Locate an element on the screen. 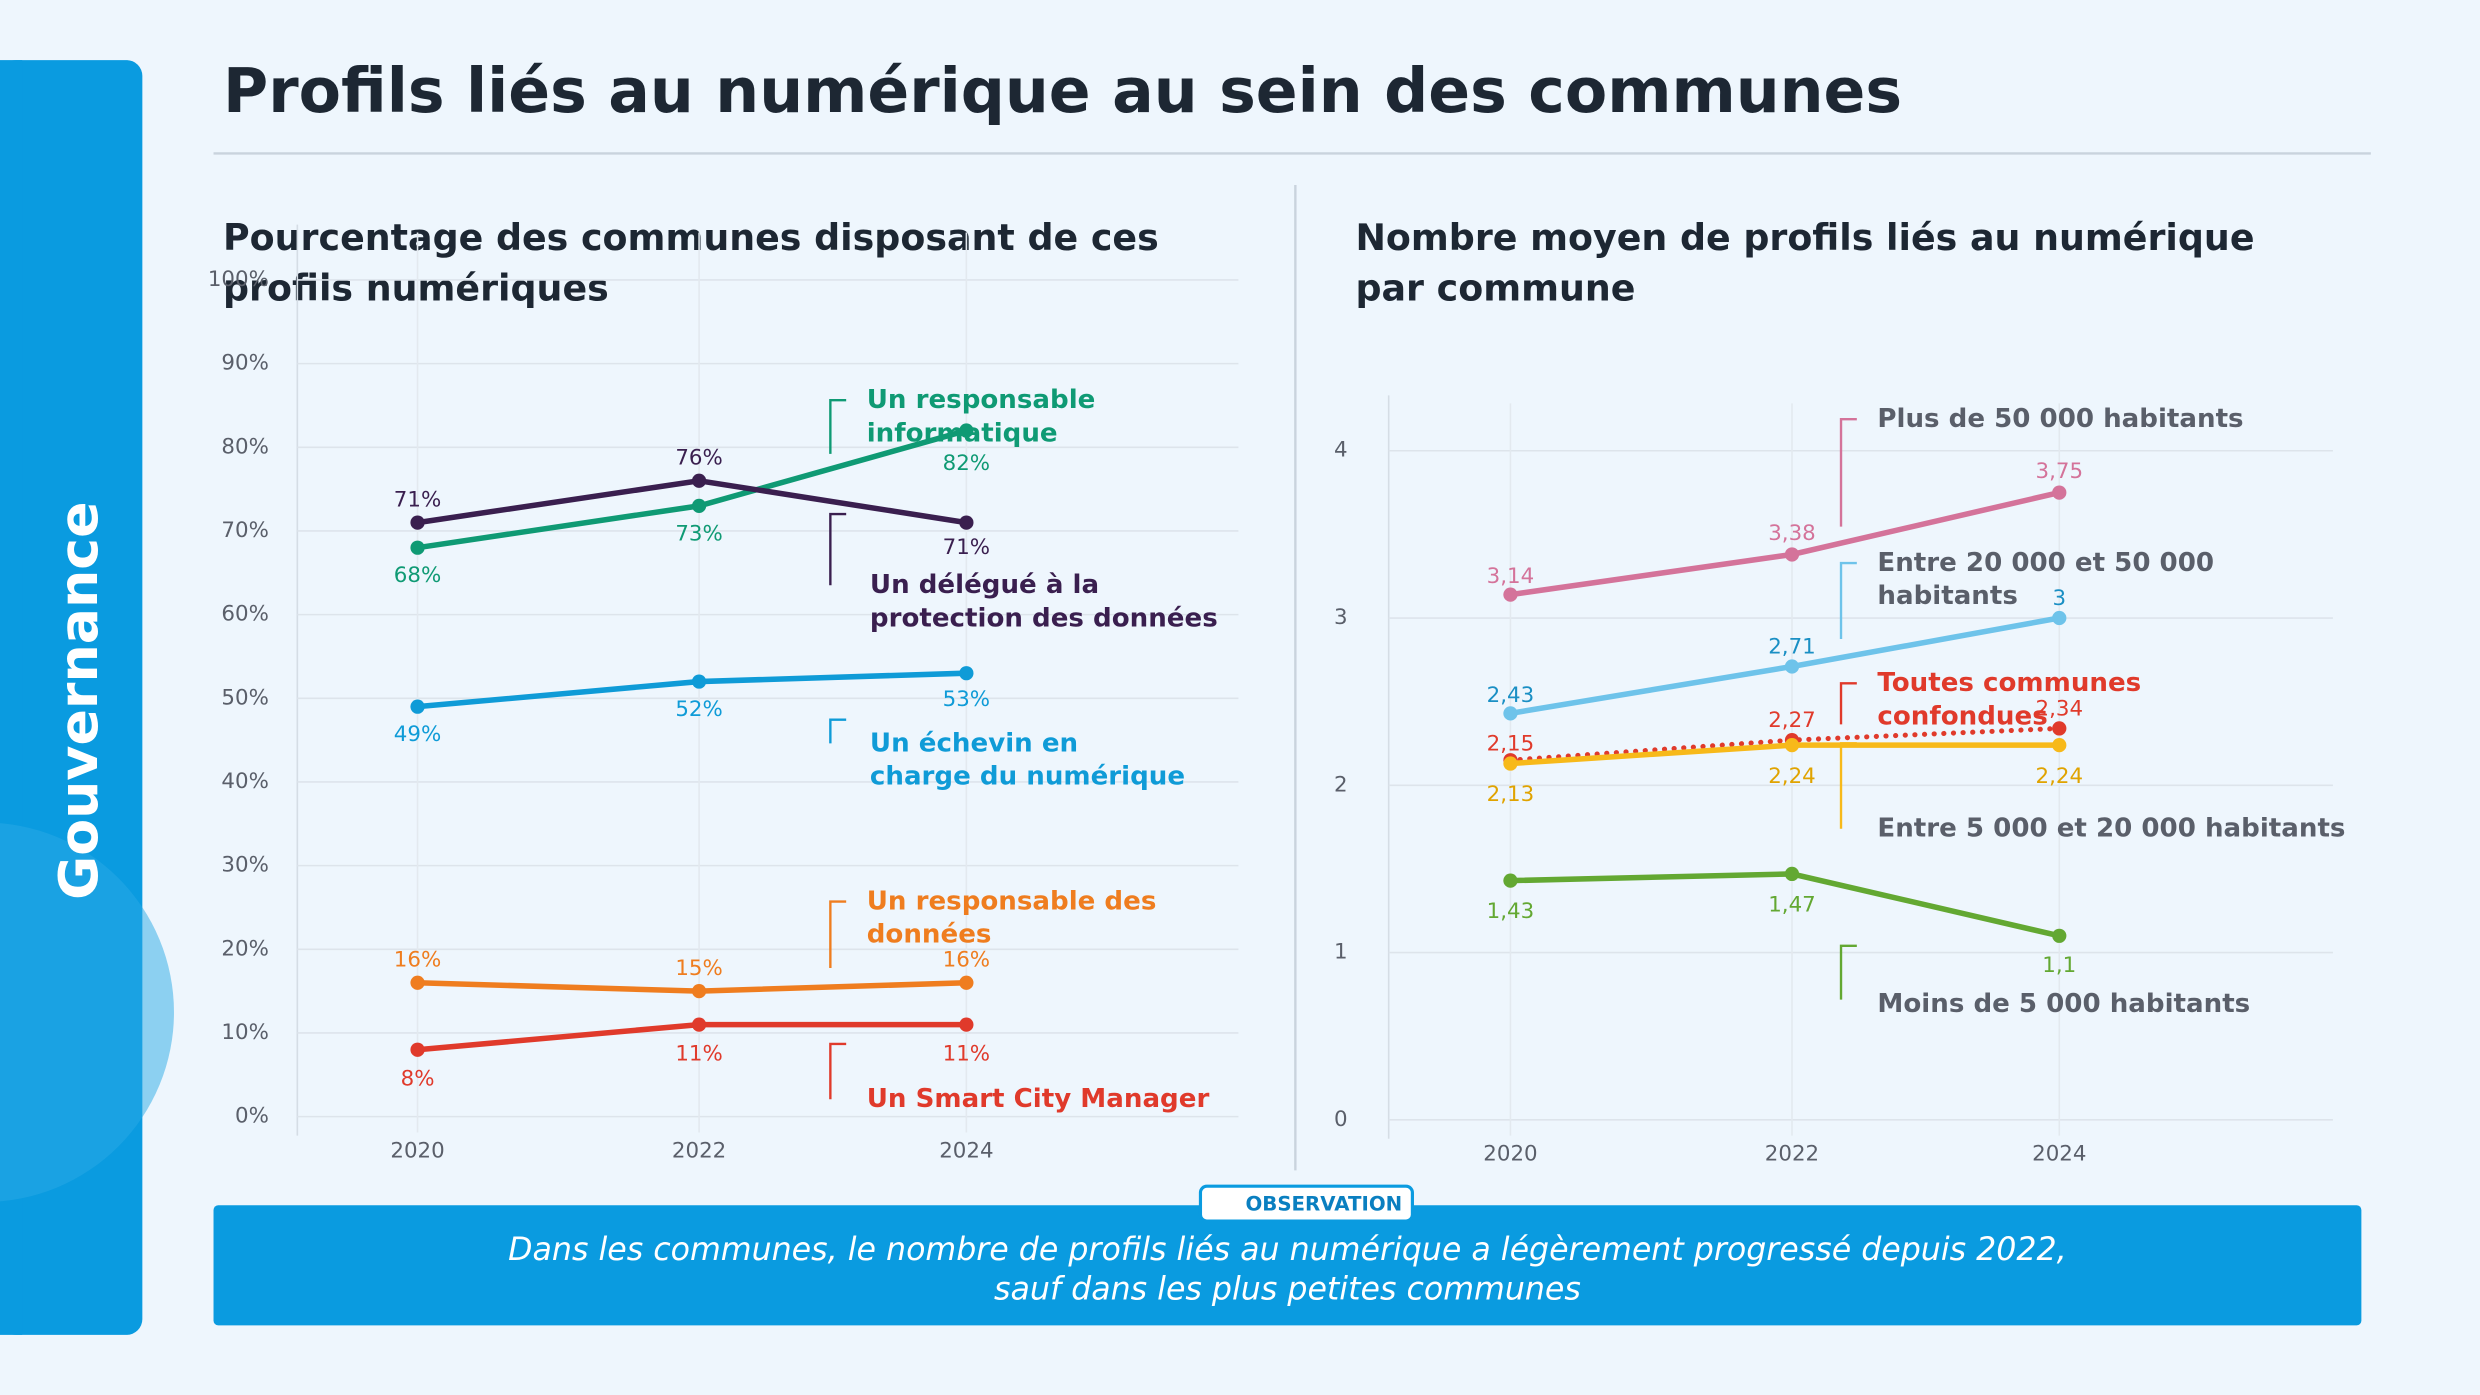  y-tick-label: 80% is located at coordinates (244, 446).